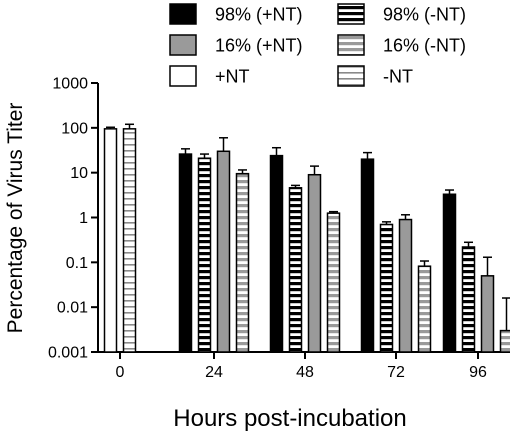 This screenshot has width=510, height=445. Describe the element at coordinates (398, 77) in the screenshot. I see `legend-label: -NT` at that location.